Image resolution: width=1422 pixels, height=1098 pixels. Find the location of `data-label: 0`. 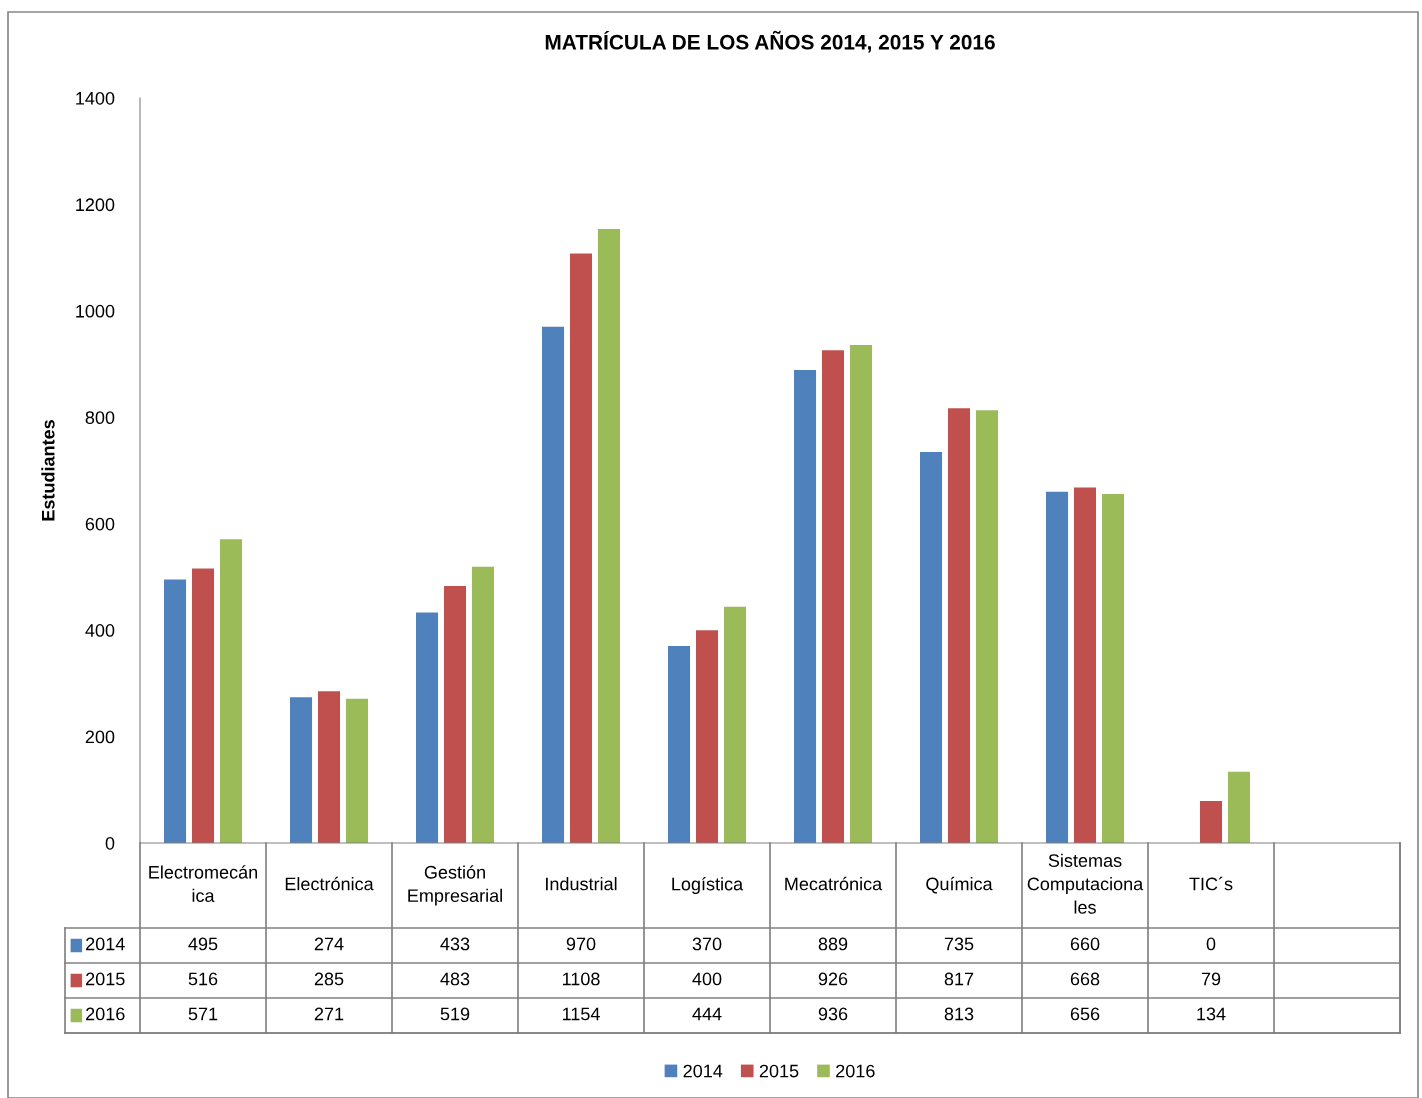

data-label: 0 is located at coordinates (1211, 944).